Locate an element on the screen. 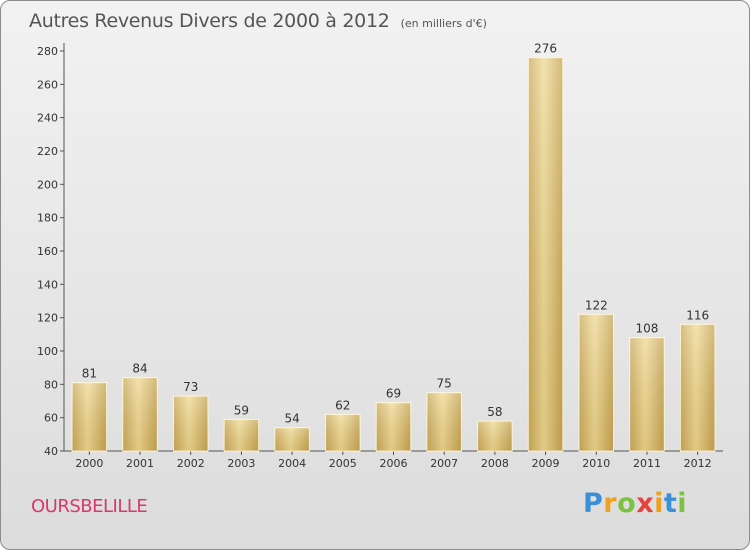 This screenshot has width=750, height=550. logo-letter: P is located at coordinates (593, 503).